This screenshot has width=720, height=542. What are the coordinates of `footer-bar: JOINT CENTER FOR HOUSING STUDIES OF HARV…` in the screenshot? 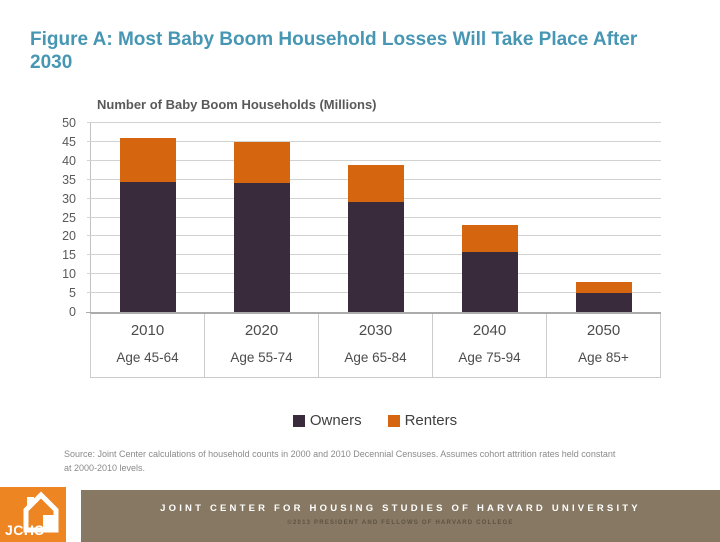 It's located at (400, 516).